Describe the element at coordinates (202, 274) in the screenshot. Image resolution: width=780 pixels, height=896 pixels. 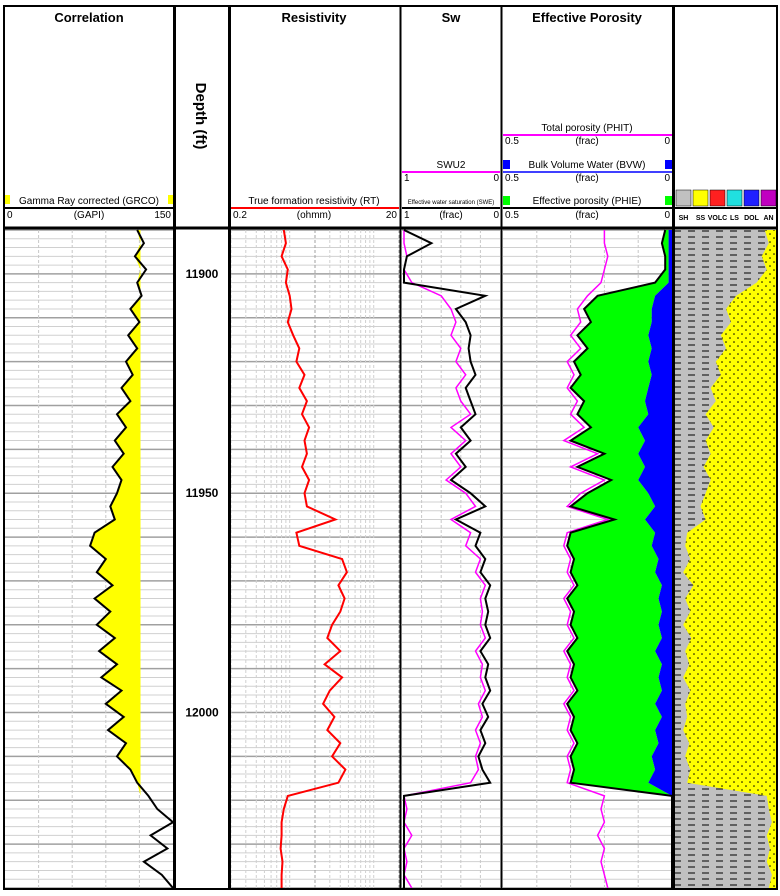
I see `depth-tick-label: 11900` at that location.